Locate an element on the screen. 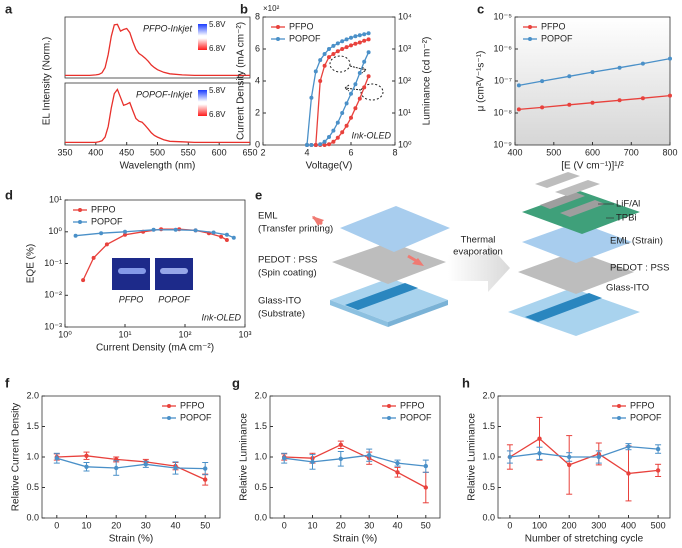  x-tick-label: 50 is located at coordinates (205, 525).